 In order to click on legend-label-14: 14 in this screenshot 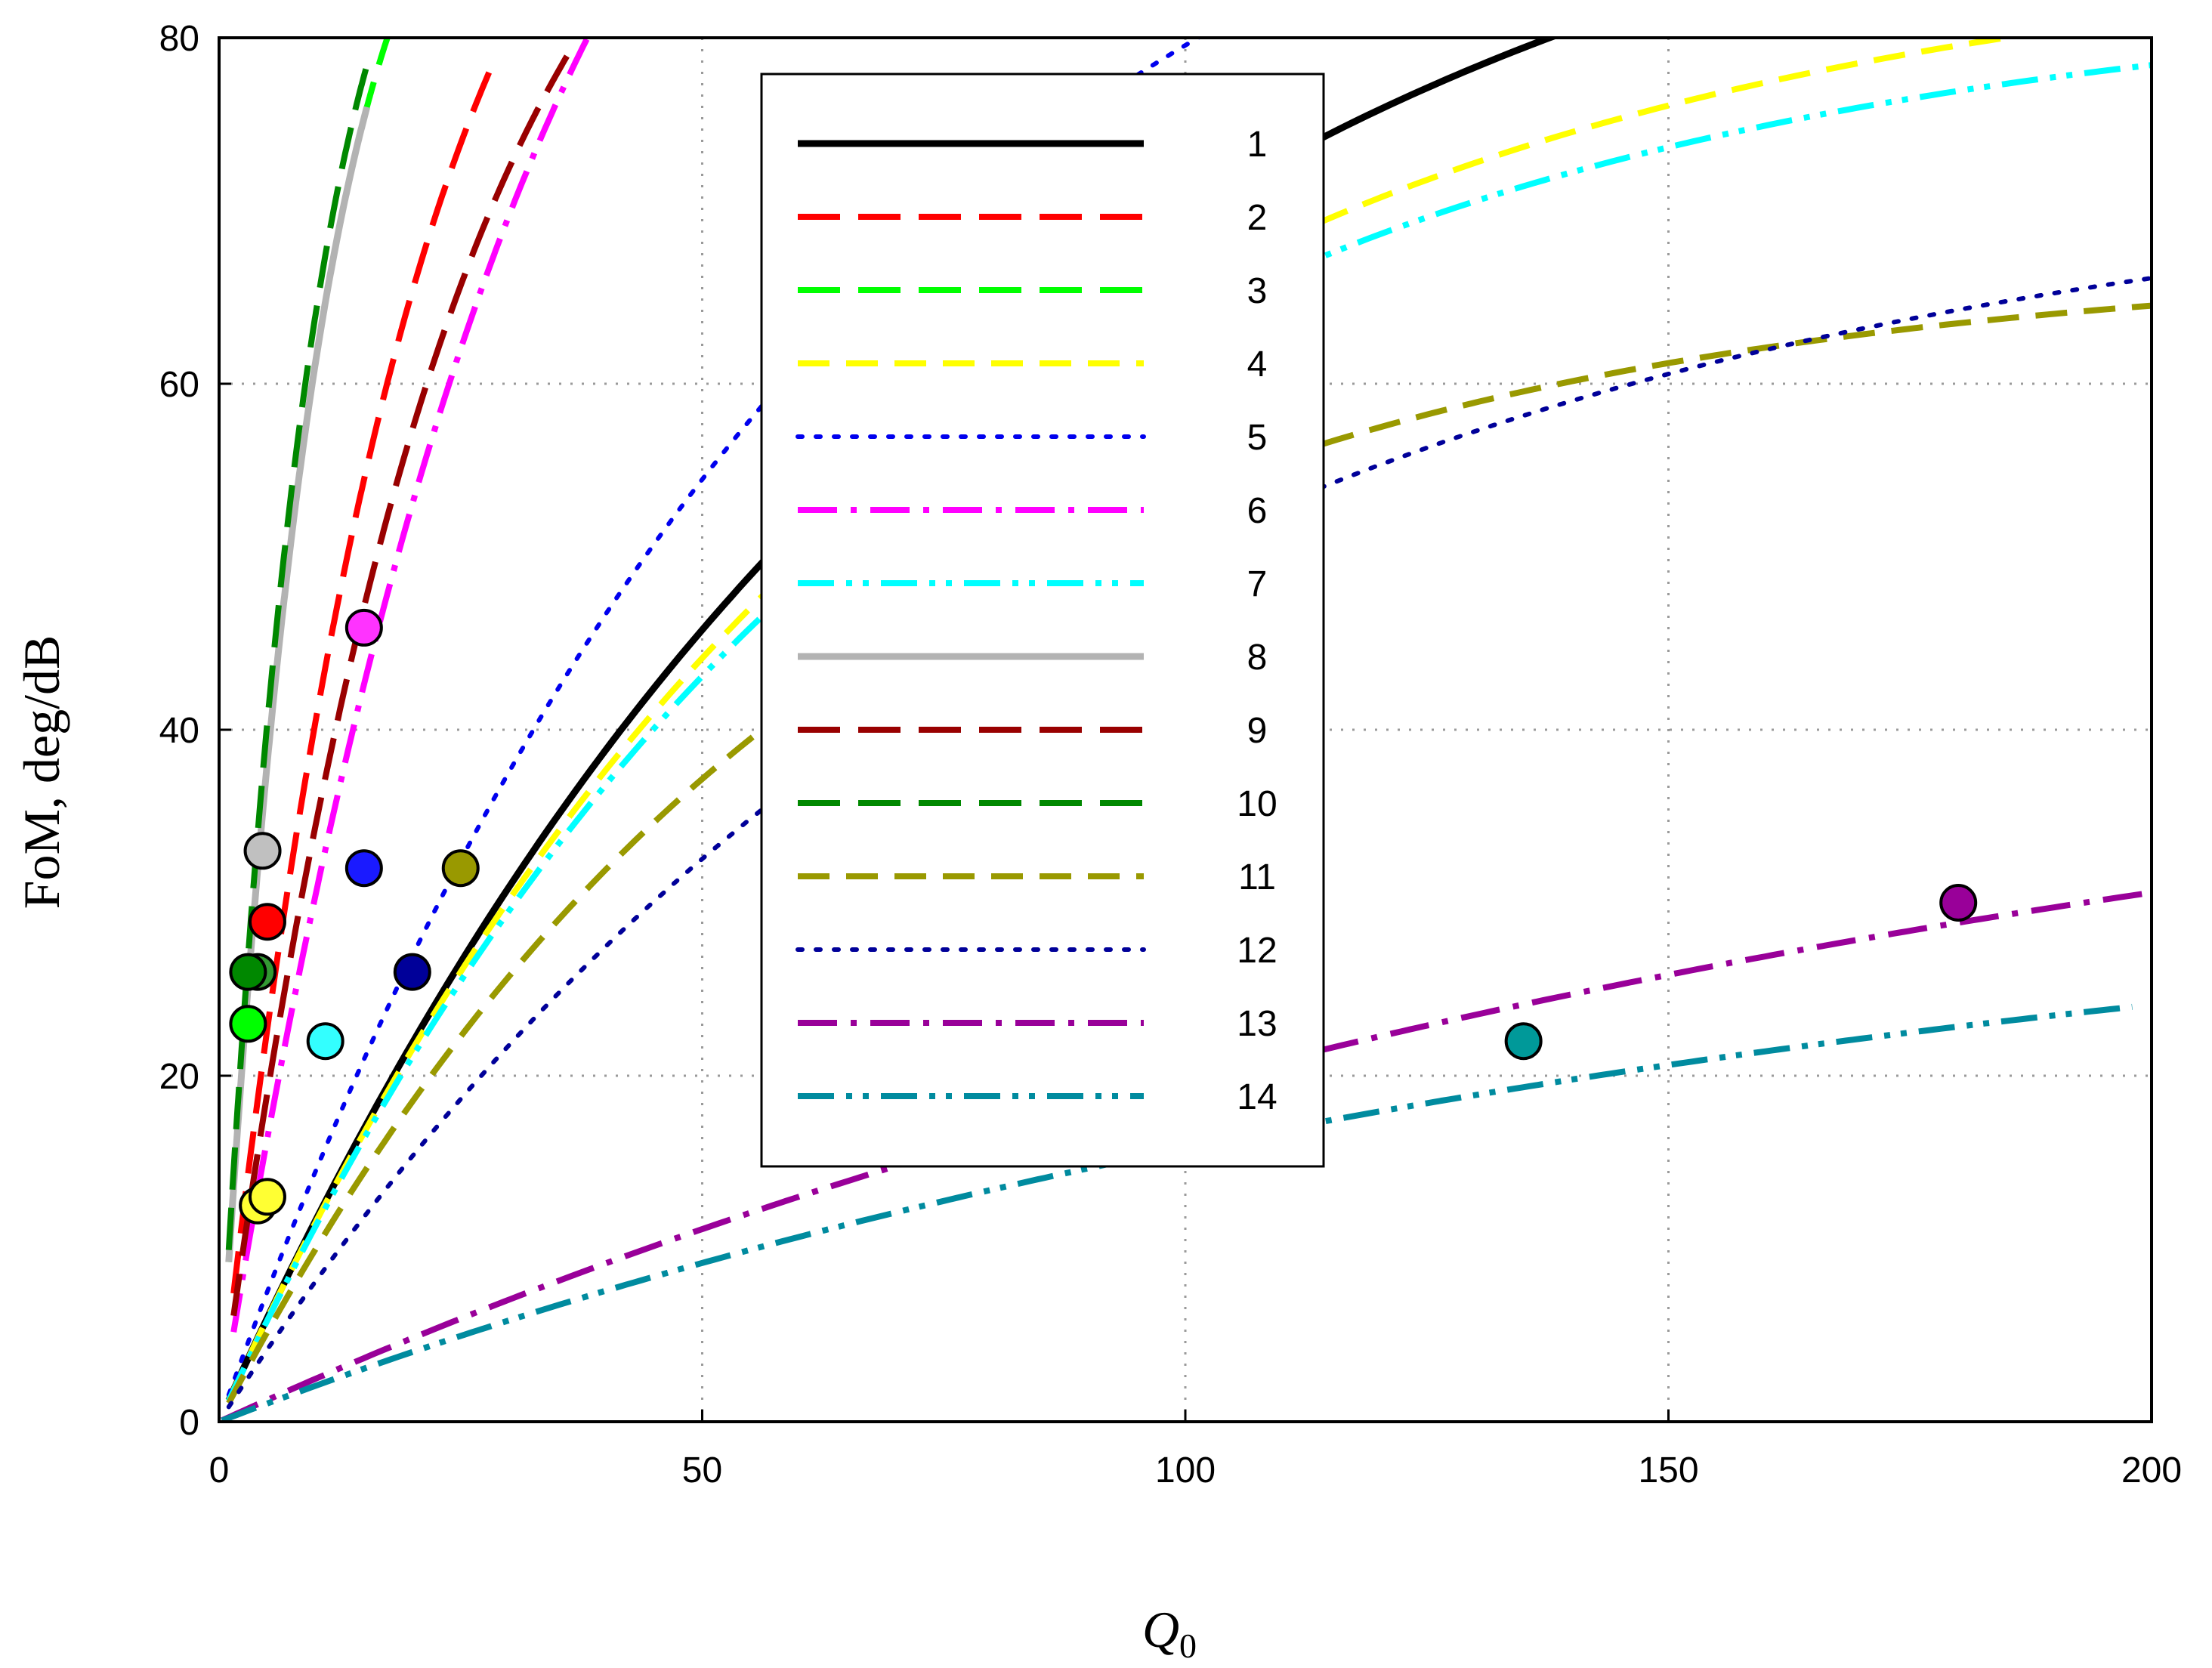, I will do `click(1257, 1097)`.